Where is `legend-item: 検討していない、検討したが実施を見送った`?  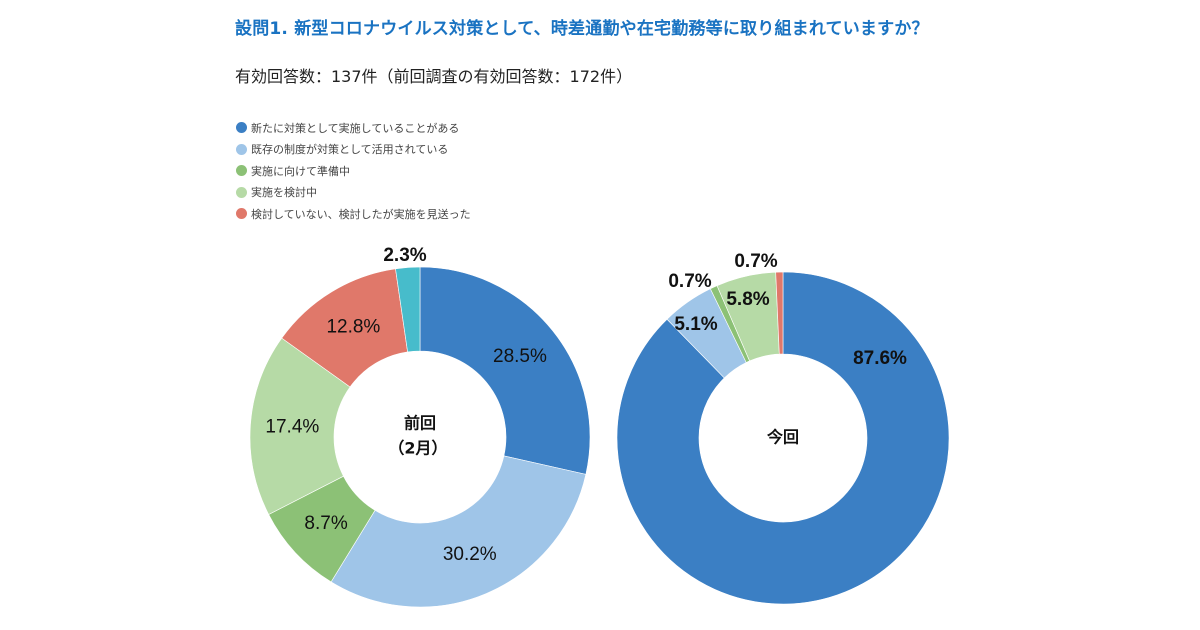 legend-item: 検討していない、検討したが実施を見送った is located at coordinates (353, 214).